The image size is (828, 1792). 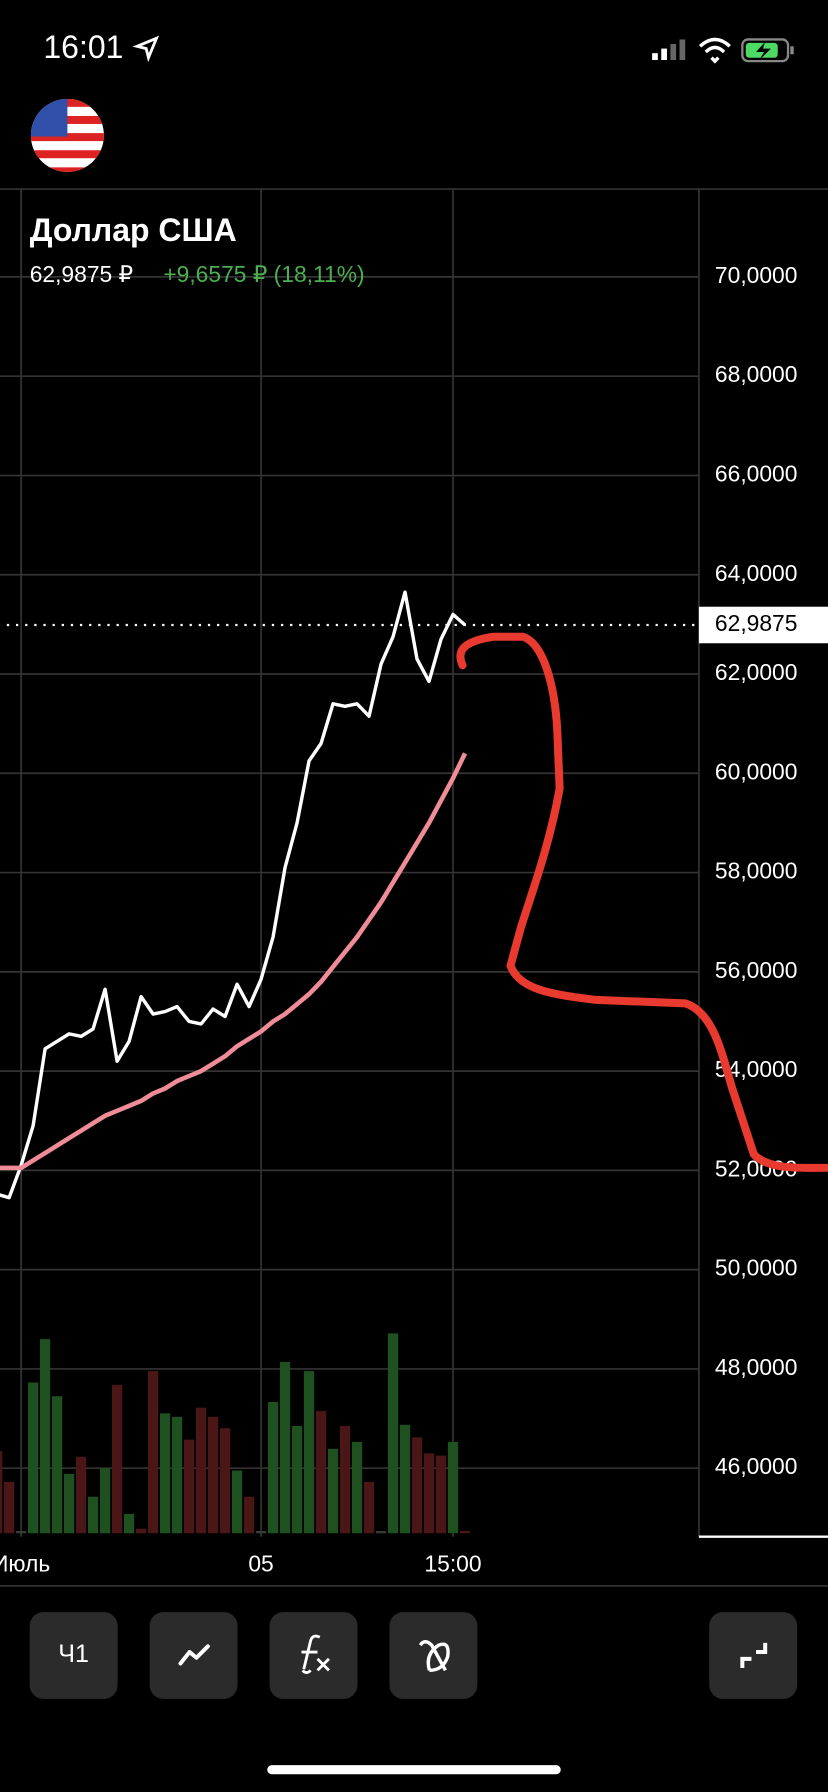 What do you see at coordinates (260, 1563) in the screenshot?
I see `x-tick-label: 05` at bounding box center [260, 1563].